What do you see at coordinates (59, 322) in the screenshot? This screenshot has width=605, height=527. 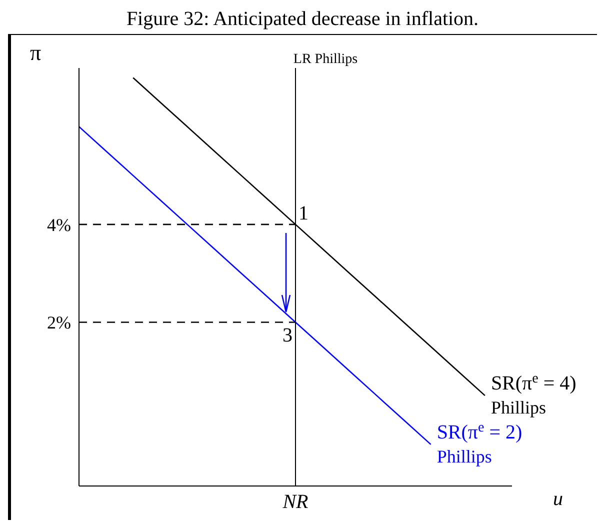 I see `y-tick-label: 2%` at bounding box center [59, 322].